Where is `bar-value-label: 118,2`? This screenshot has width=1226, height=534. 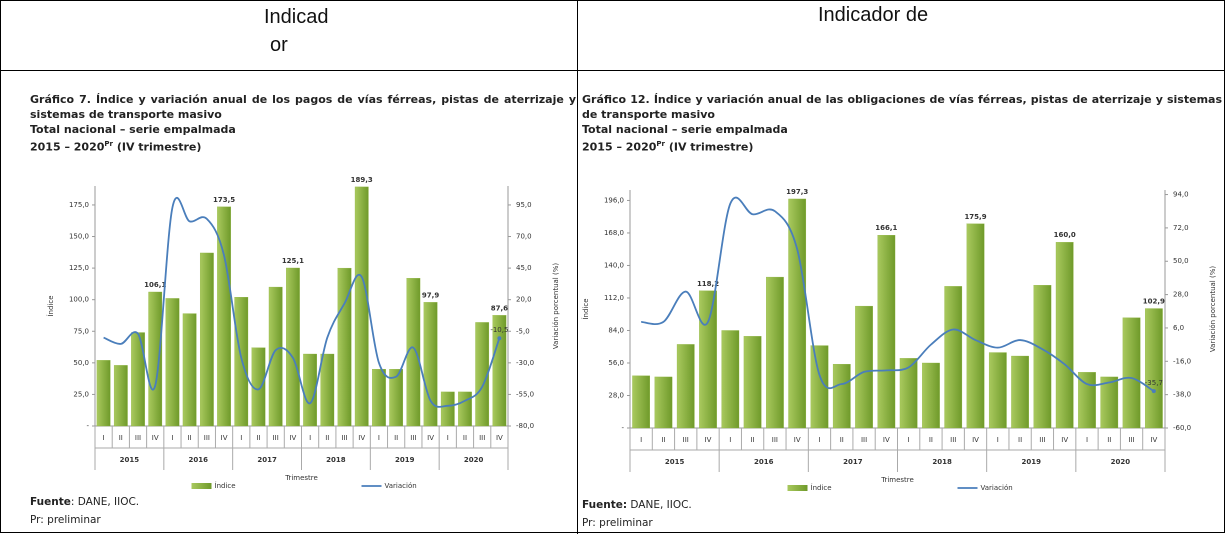 bar-value-label: 118,2 is located at coordinates (708, 284).